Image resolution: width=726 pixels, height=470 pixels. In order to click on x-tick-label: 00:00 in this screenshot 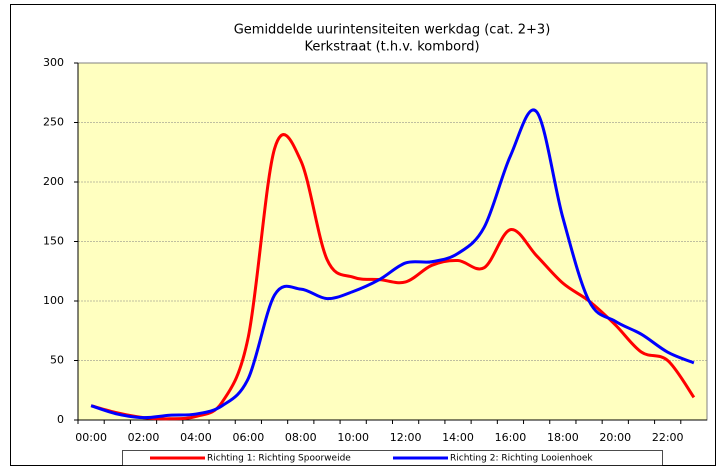, I will do `click(91, 437)`.